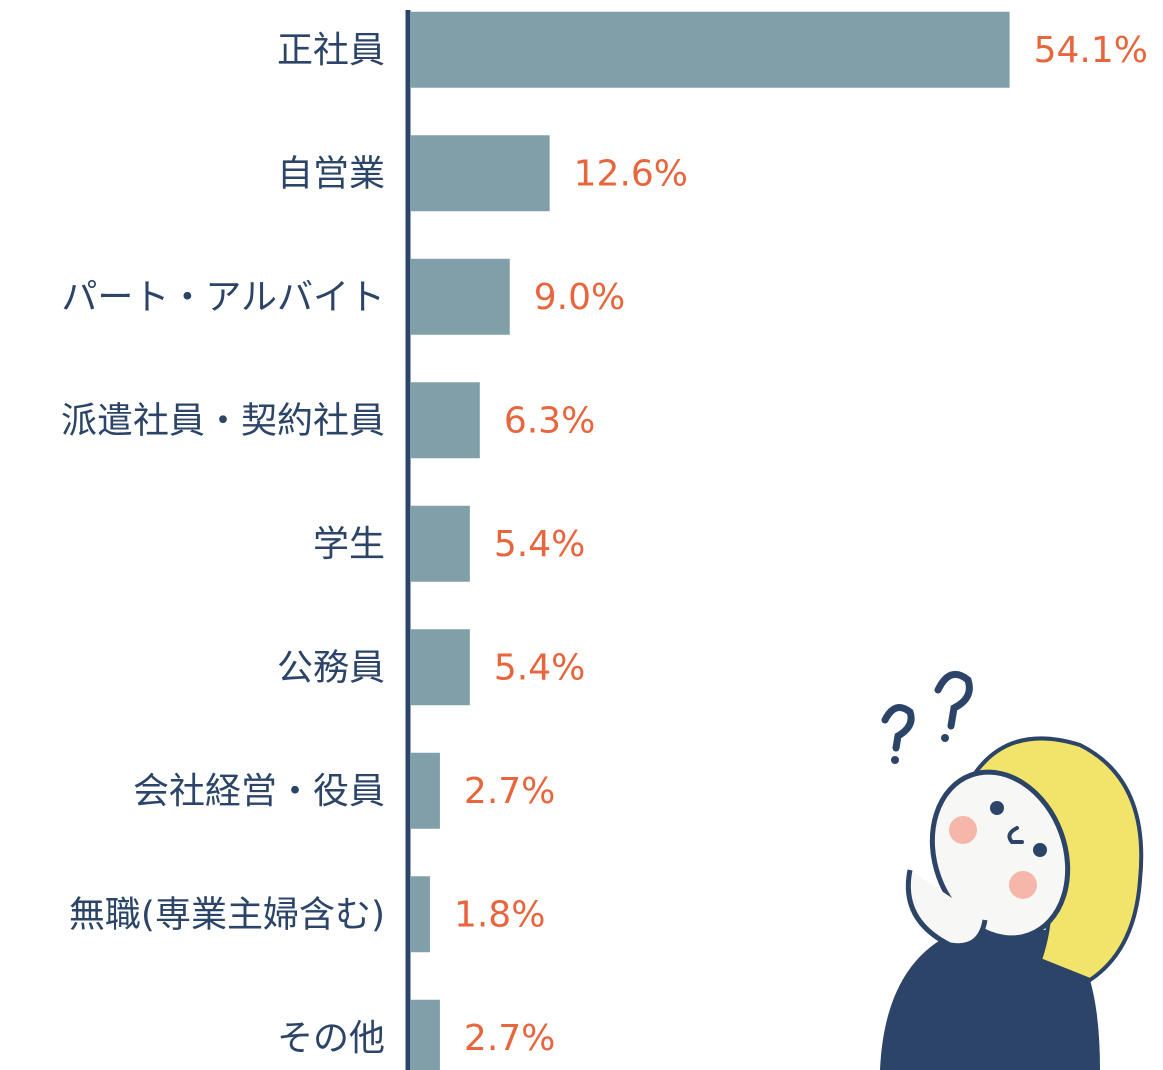  Describe the element at coordinates (259, 791) in the screenshot. I see `category-label: 会社経営・役員` at that location.